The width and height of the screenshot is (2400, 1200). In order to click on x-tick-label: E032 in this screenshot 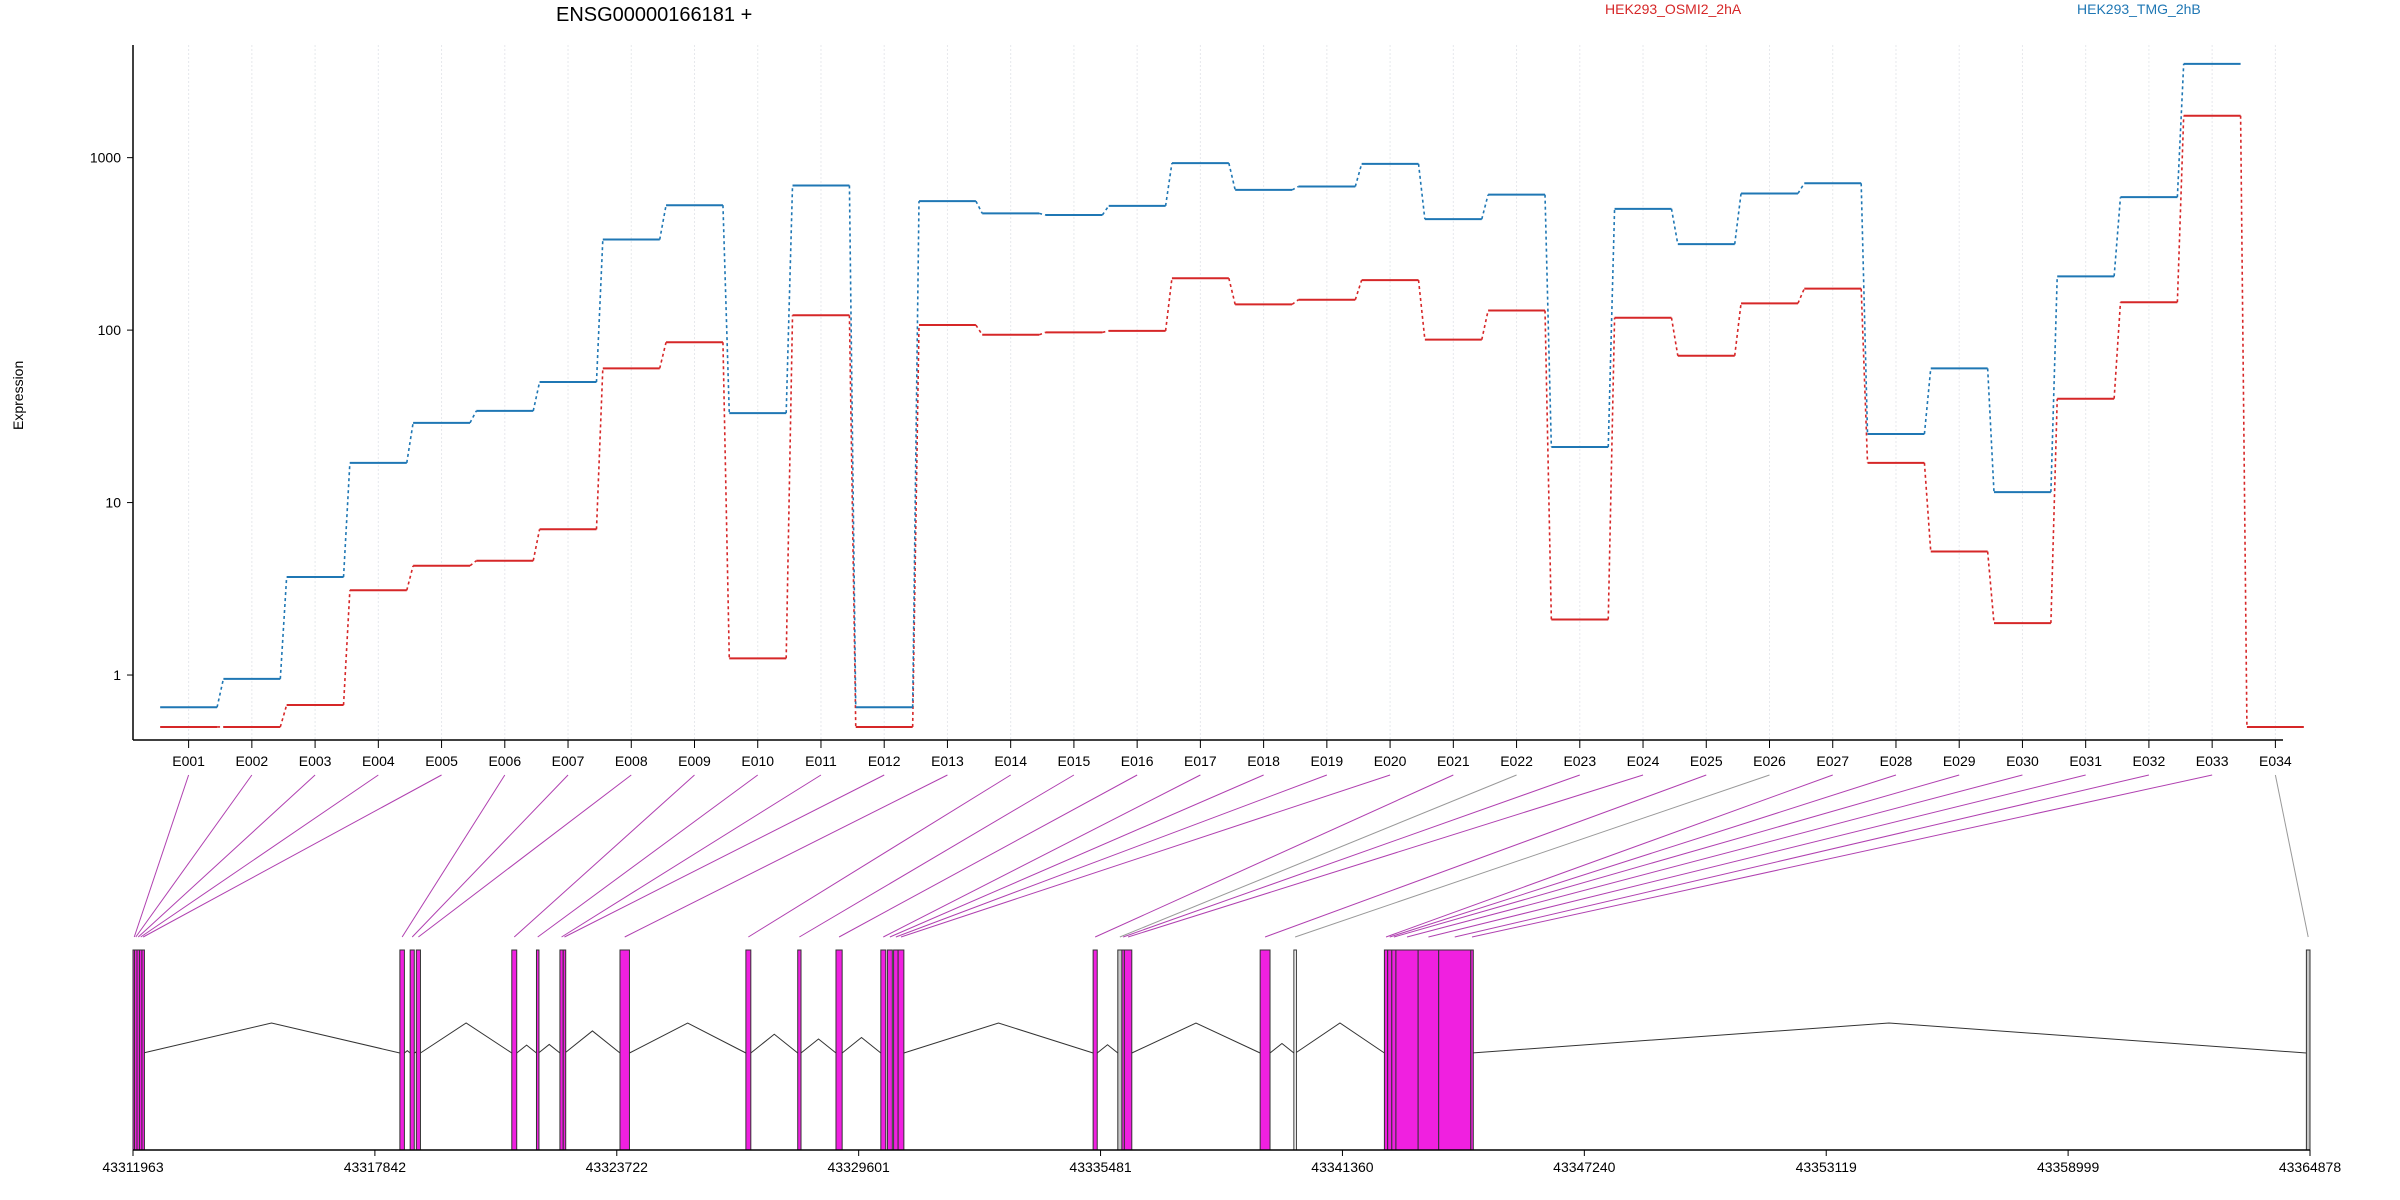, I will do `click(2149, 761)`.